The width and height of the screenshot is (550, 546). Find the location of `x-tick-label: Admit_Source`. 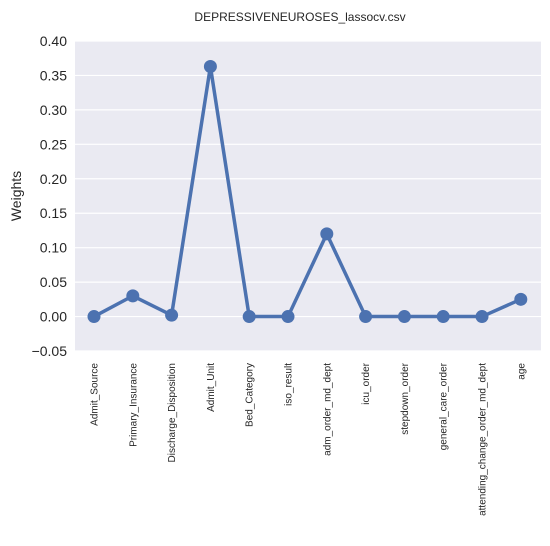

x-tick-label: Admit_Source is located at coordinates (95, 394).